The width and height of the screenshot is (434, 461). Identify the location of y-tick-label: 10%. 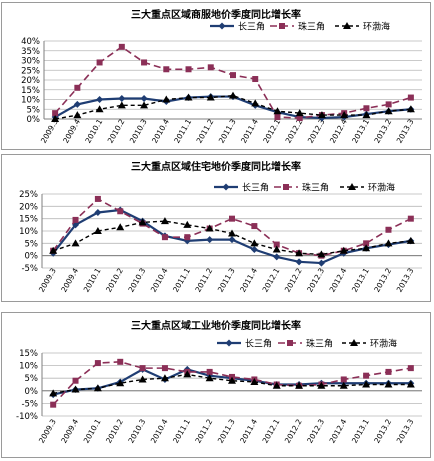
(28, 232).